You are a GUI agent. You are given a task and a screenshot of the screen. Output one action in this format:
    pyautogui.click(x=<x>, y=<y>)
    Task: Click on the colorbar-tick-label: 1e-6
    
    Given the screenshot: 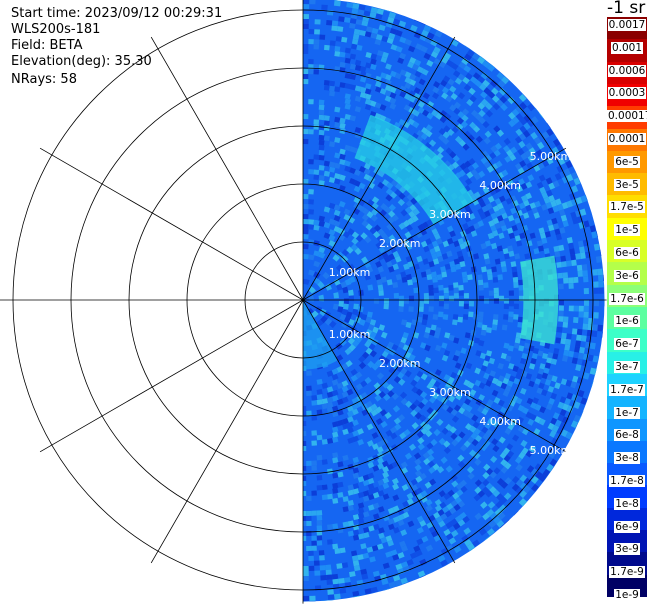 What is the action you would take?
    pyautogui.click(x=627, y=321)
    